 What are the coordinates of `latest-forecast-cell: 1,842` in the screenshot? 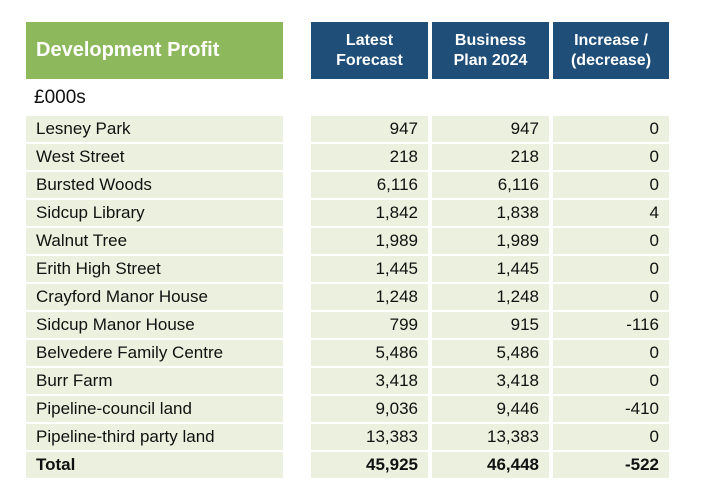 It's located at (369, 213).